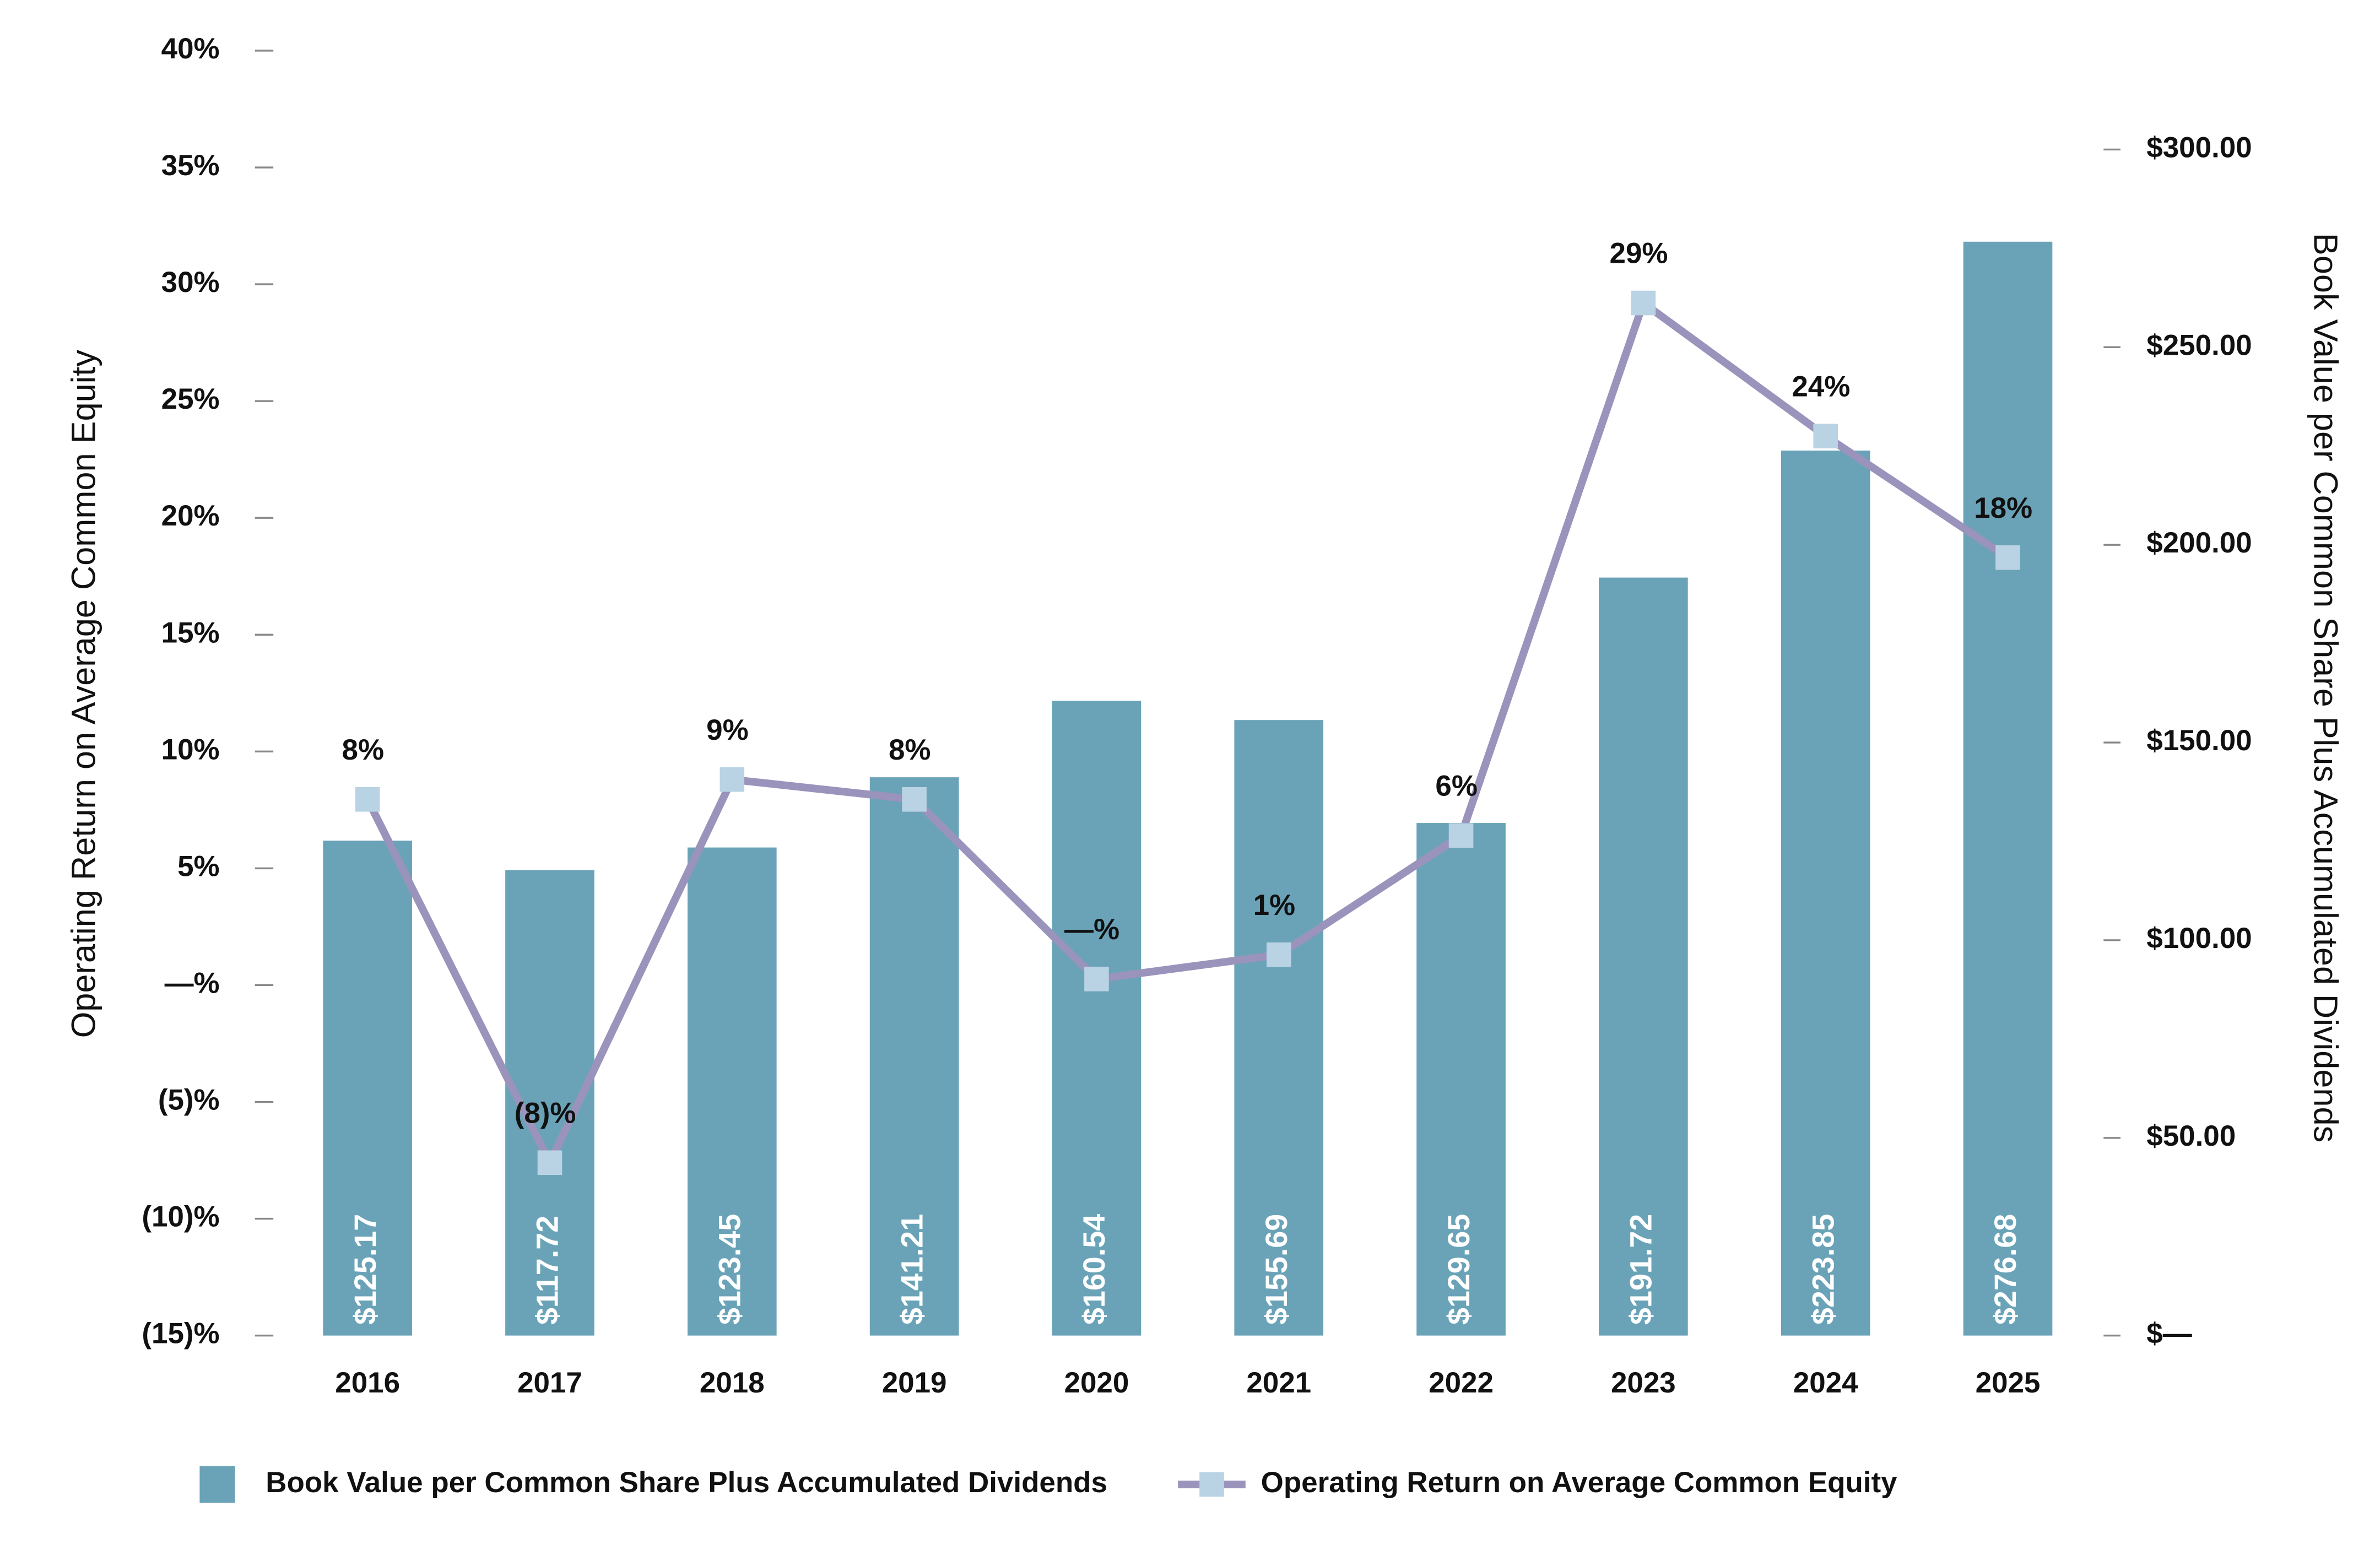 This screenshot has height=1550, width=2380. I want to click on line-value-label: 29%, so click(1639, 253).